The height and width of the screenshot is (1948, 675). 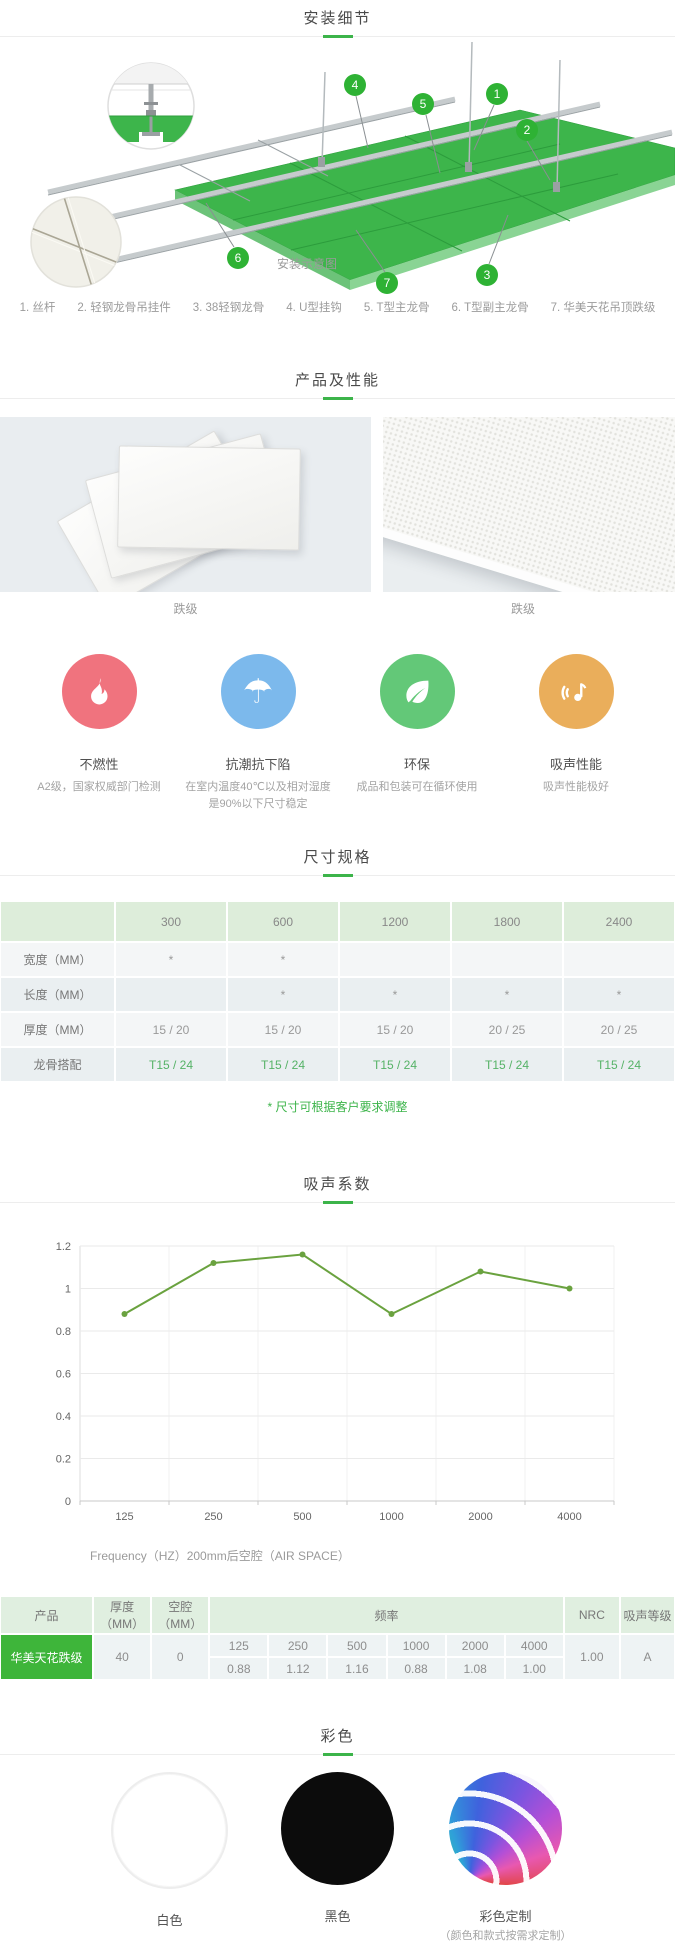 What do you see at coordinates (170, 1940) in the screenshot?
I see `color-sub-label` at bounding box center [170, 1940].